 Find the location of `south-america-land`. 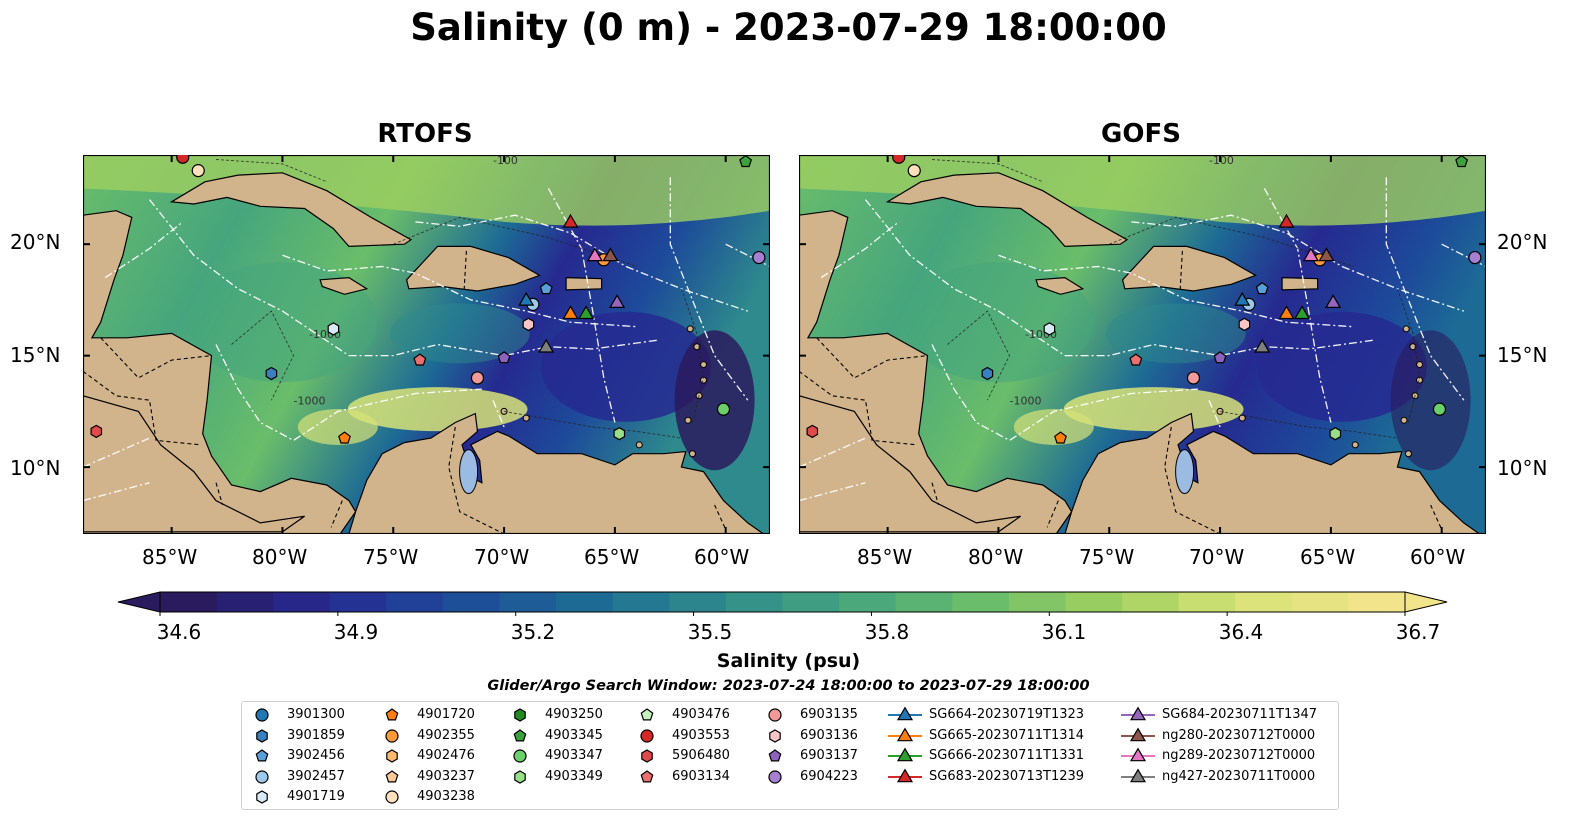

south-america-land is located at coordinates (1275, 473).